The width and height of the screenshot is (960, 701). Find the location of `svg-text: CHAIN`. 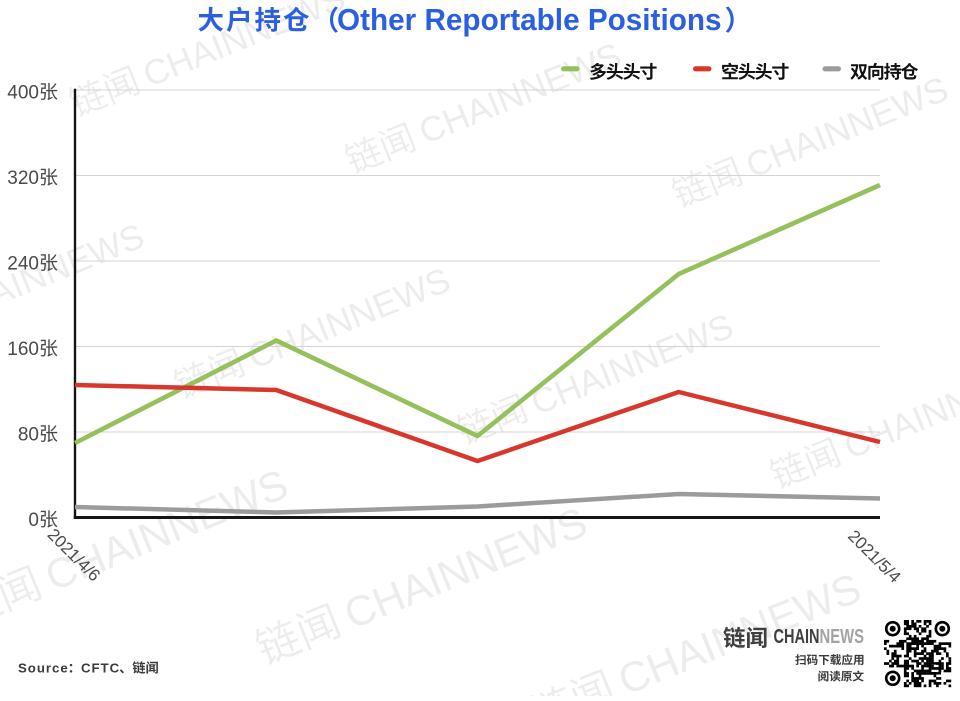

svg-text: CHAIN is located at coordinates (797, 636).